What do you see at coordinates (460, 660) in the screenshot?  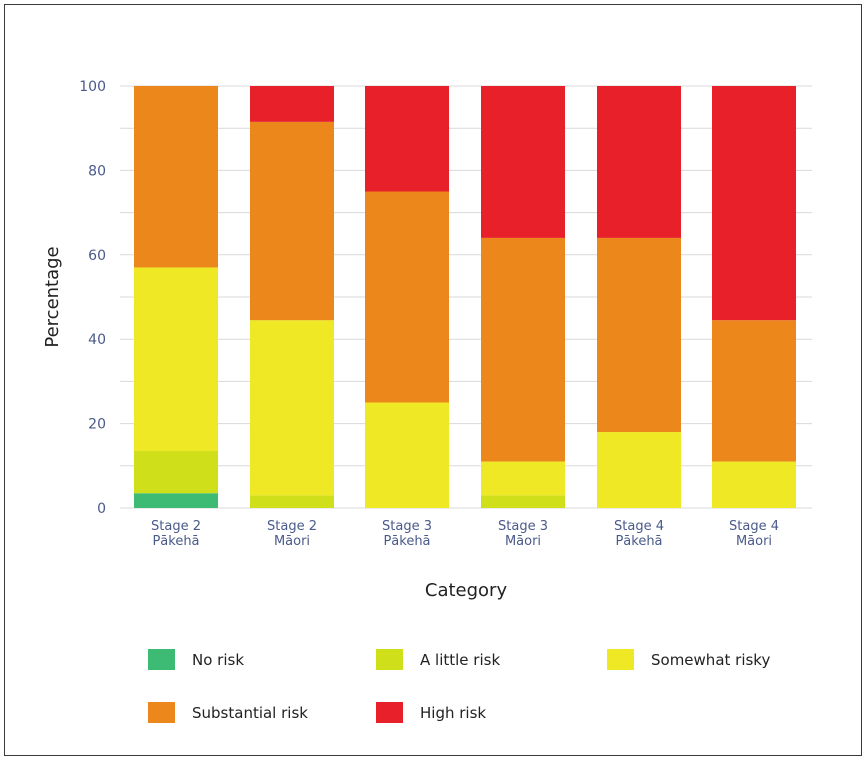 I see `legend-label: A little risk` at bounding box center [460, 660].